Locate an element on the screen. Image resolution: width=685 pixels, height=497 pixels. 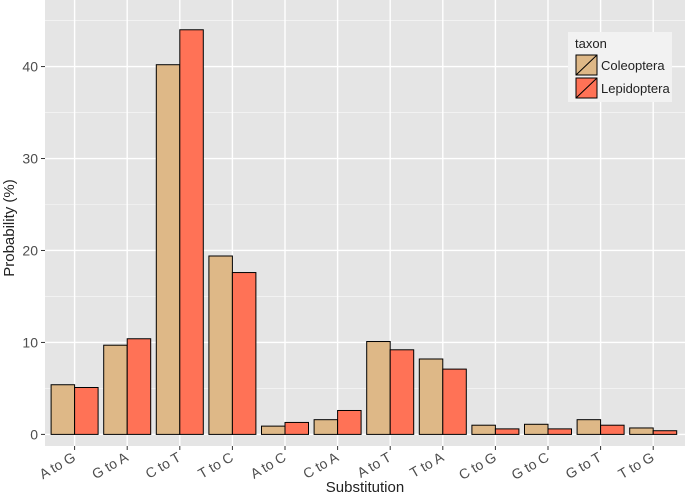
x-tick-label: G to C is located at coordinates (529, 466).